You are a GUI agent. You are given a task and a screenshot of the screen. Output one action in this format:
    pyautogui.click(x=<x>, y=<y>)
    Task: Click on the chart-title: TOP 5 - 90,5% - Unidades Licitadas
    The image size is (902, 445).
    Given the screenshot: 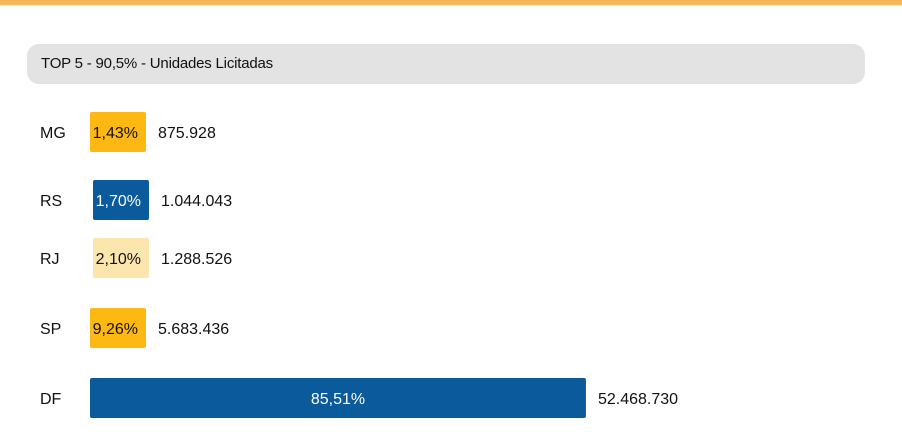 What is the action you would take?
    pyautogui.click(x=157, y=63)
    